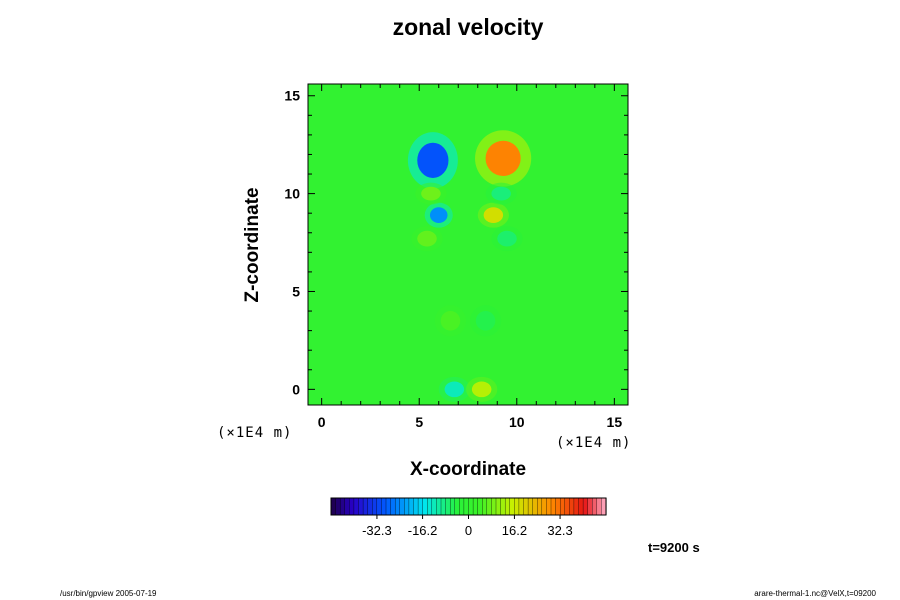  Describe the element at coordinates (559, 530) in the screenshot. I see `colorbar-tick-label: 32.3` at that location.